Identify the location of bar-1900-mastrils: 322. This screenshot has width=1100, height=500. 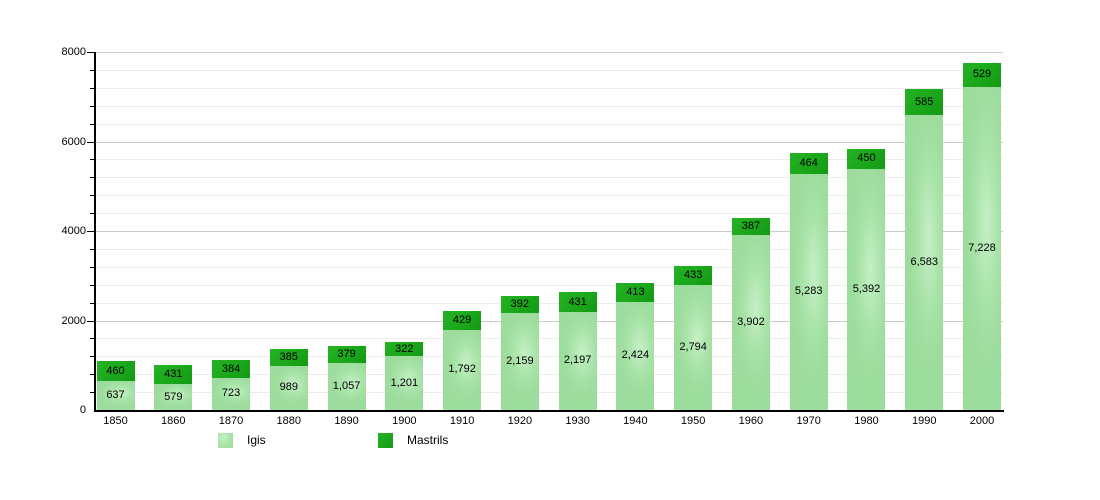
(404, 349).